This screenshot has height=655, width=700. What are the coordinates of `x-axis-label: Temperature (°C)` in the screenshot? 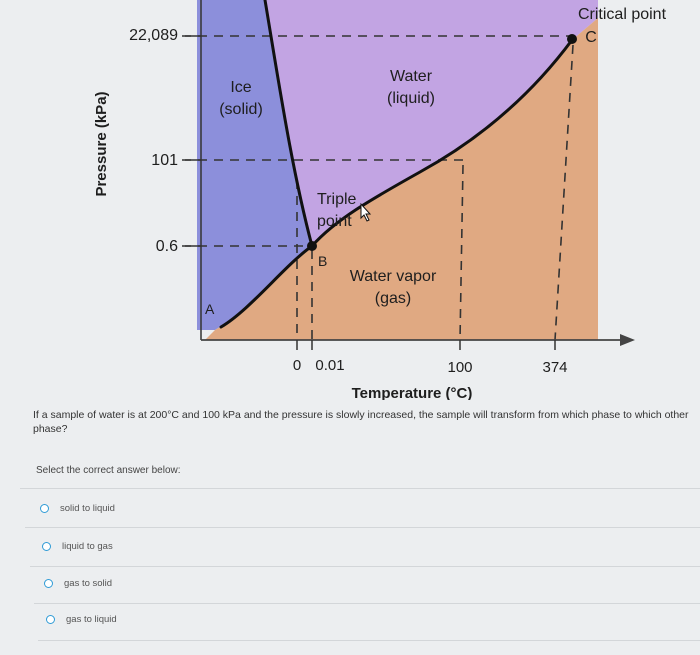 It's located at (412, 392).